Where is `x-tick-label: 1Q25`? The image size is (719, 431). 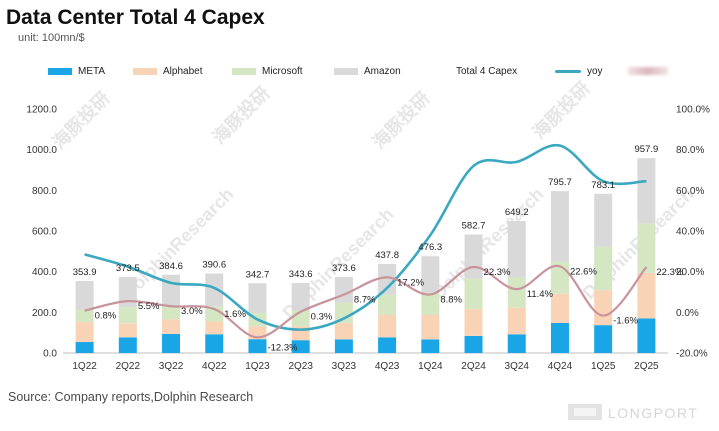 x-tick-label: 1Q25 is located at coordinates (603, 366).